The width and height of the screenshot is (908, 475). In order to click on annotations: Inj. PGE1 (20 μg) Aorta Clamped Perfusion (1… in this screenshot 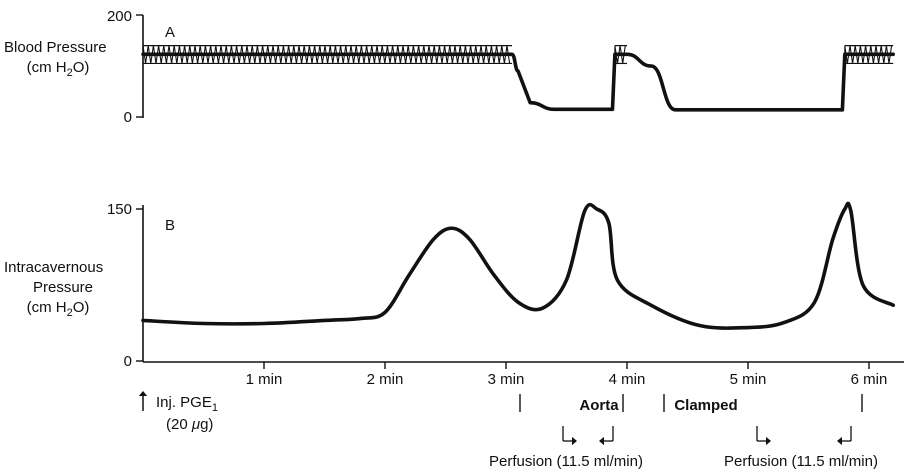, I will do `click(508, 430)`.